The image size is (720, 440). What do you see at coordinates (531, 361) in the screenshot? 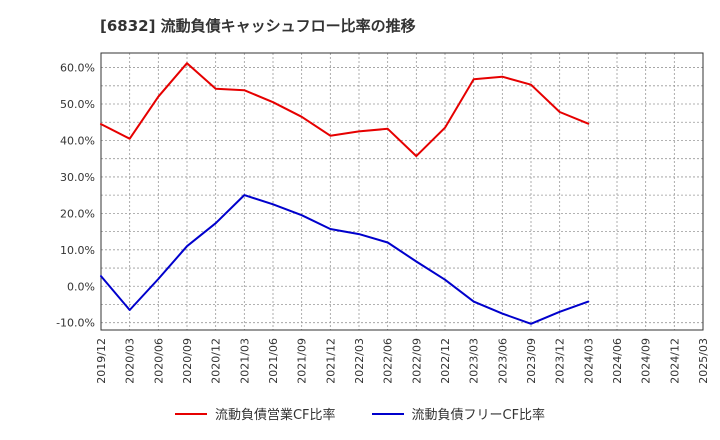
I see `x-tick-label: 2023/09` at bounding box center [531, 361].